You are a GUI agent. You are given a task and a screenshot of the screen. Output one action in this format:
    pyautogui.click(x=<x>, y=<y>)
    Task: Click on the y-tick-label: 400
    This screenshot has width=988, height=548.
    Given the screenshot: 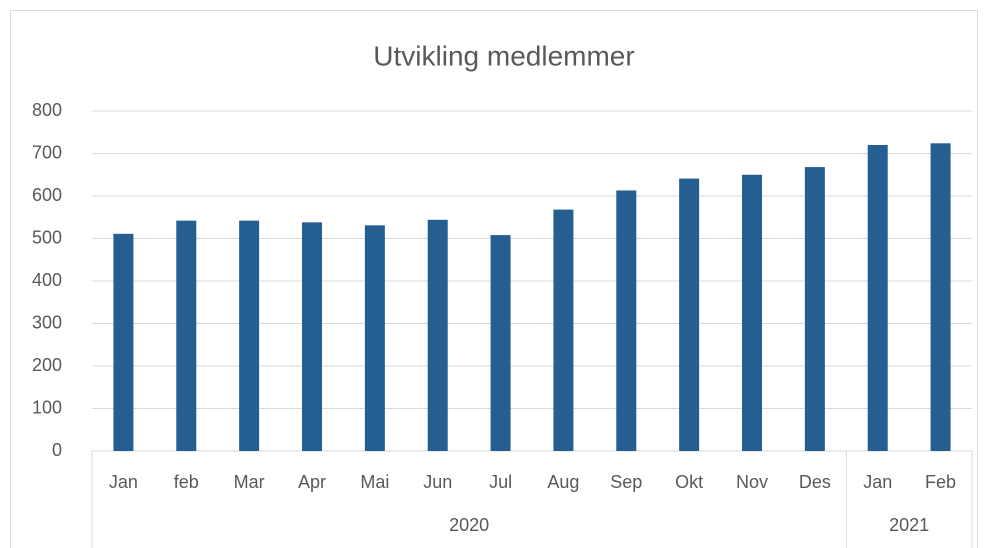 What is the action you would take?
    pyautogui.click(x=47, y=280)
    